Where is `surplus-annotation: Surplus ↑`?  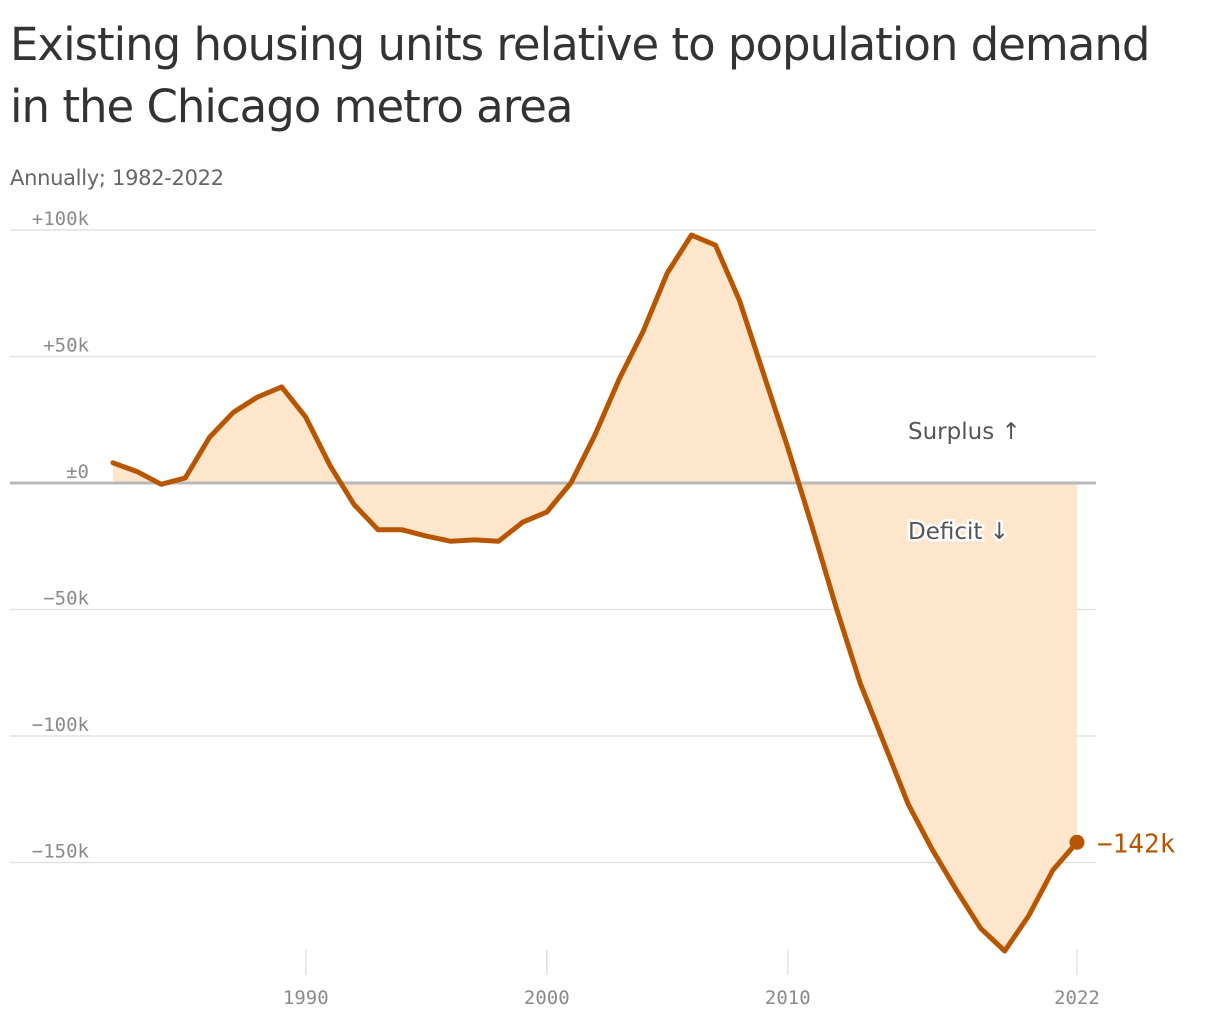 surplus-annotation: Surplus ↑ is located at coordinates (964, 432).